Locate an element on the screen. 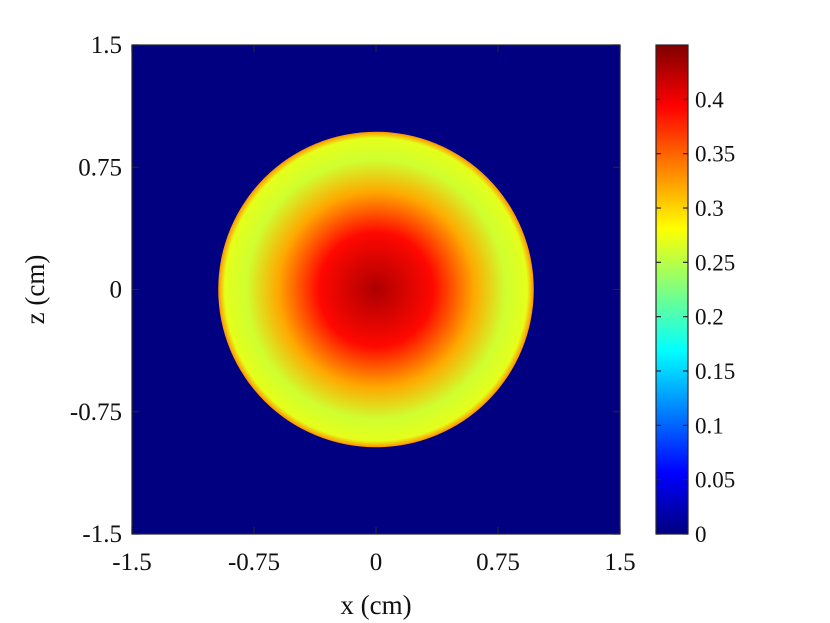 This screenshot has width=830, height=623. colorbar-tick-label: 0.05 is located at coordinates (715, 480).